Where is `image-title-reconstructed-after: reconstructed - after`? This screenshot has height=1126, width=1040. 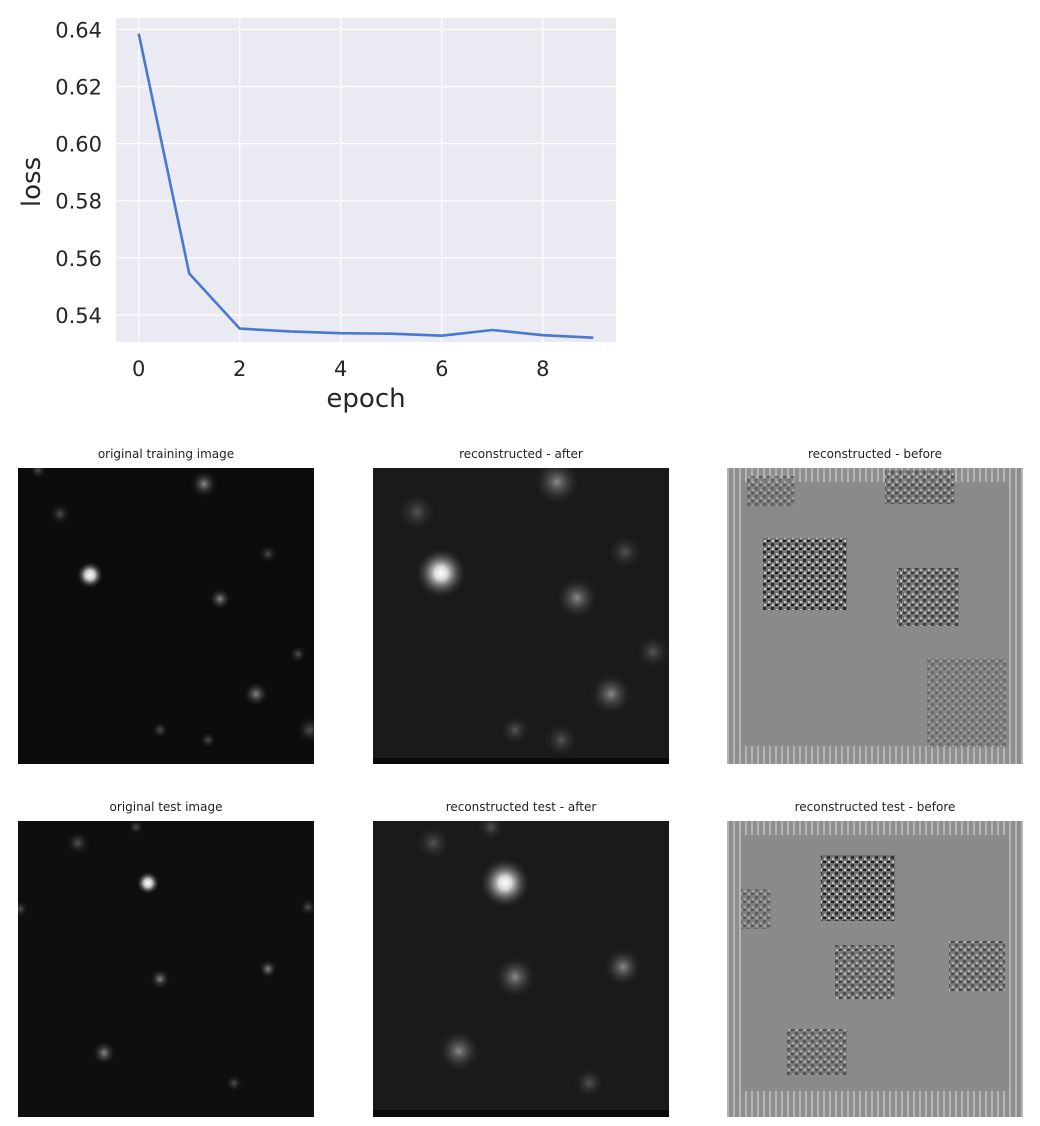 image-title-reconstructed-after: reconstructed - after is located at coordinates (521, 454).